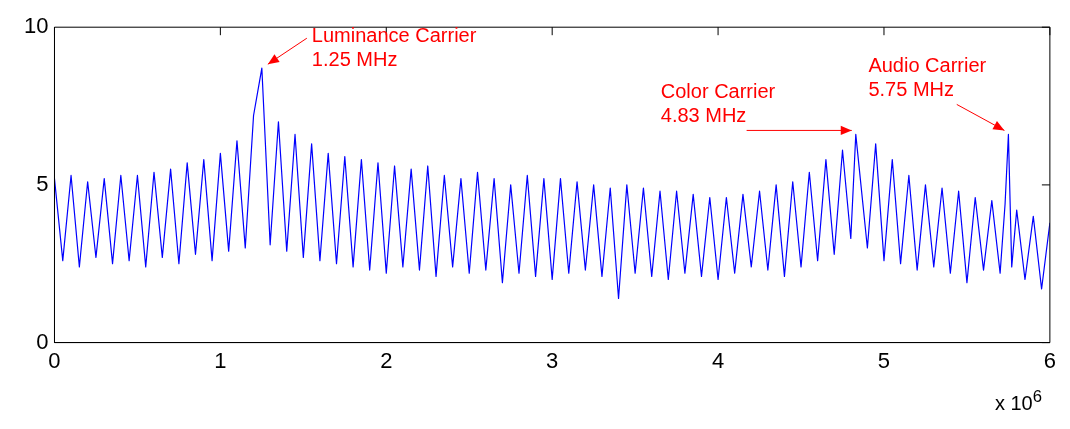  Describe the element at coordinates (42, 341) in the screenshot. I see `y-tick-label: 0` at that location.